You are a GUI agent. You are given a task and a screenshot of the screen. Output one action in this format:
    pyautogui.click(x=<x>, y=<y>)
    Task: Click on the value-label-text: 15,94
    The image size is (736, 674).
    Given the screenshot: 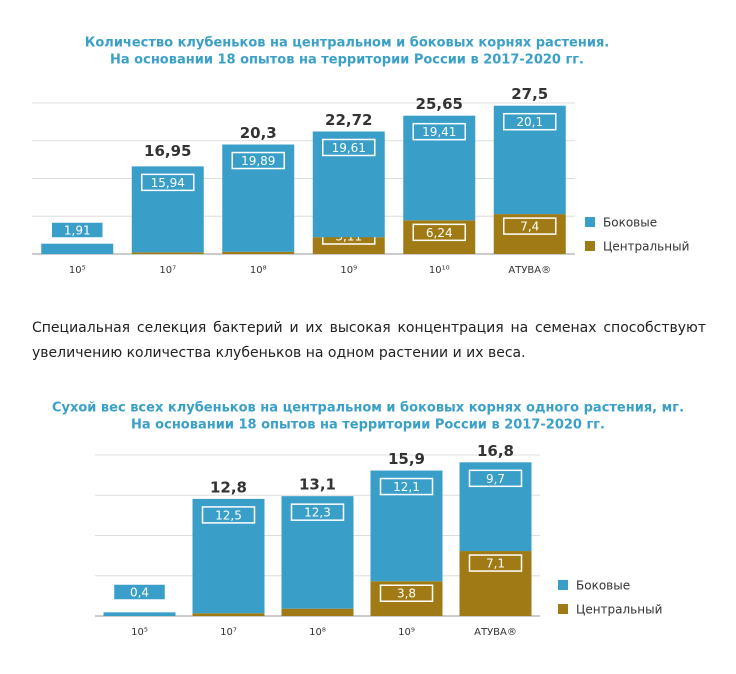 What is the action you would take?
    pyautogui.click(x=168, y=183)
    